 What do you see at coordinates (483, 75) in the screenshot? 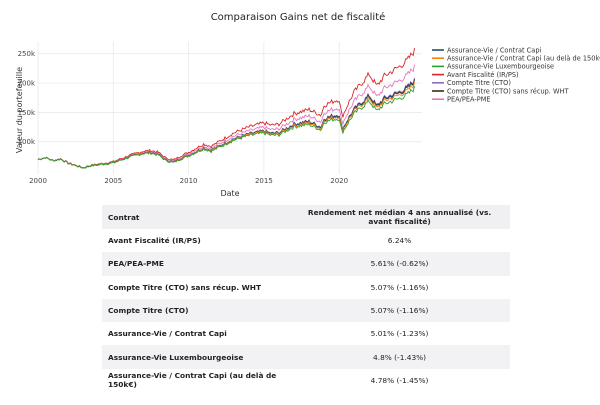
I see `legend-label: Avant Fiscalité (IR/PS)` at bounding box center [483, 75].